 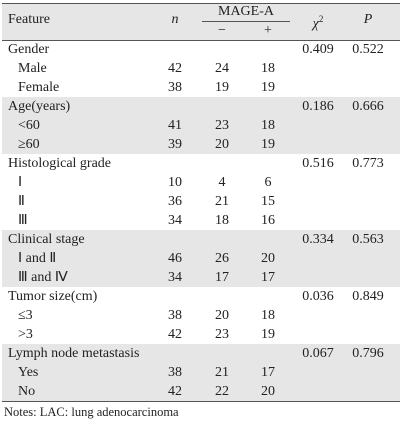 I want to click on minus-value: 24, so click(x=222, y=68).